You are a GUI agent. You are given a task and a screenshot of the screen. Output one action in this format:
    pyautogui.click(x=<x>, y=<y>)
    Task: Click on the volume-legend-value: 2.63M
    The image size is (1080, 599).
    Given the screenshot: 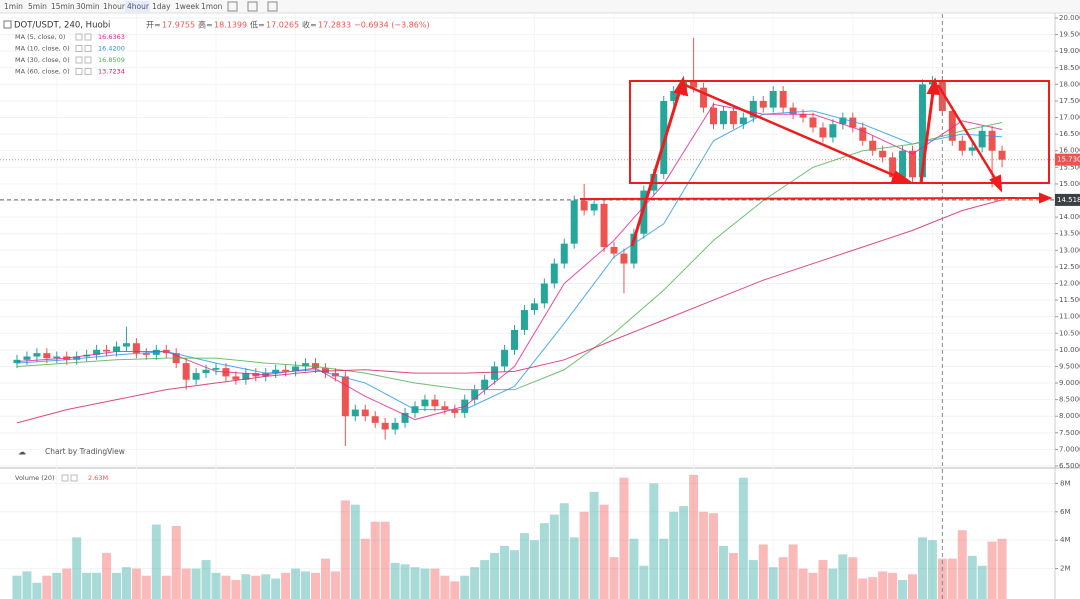 What is the action you would take?
    pyautogui.click(x=98, y=478)
    